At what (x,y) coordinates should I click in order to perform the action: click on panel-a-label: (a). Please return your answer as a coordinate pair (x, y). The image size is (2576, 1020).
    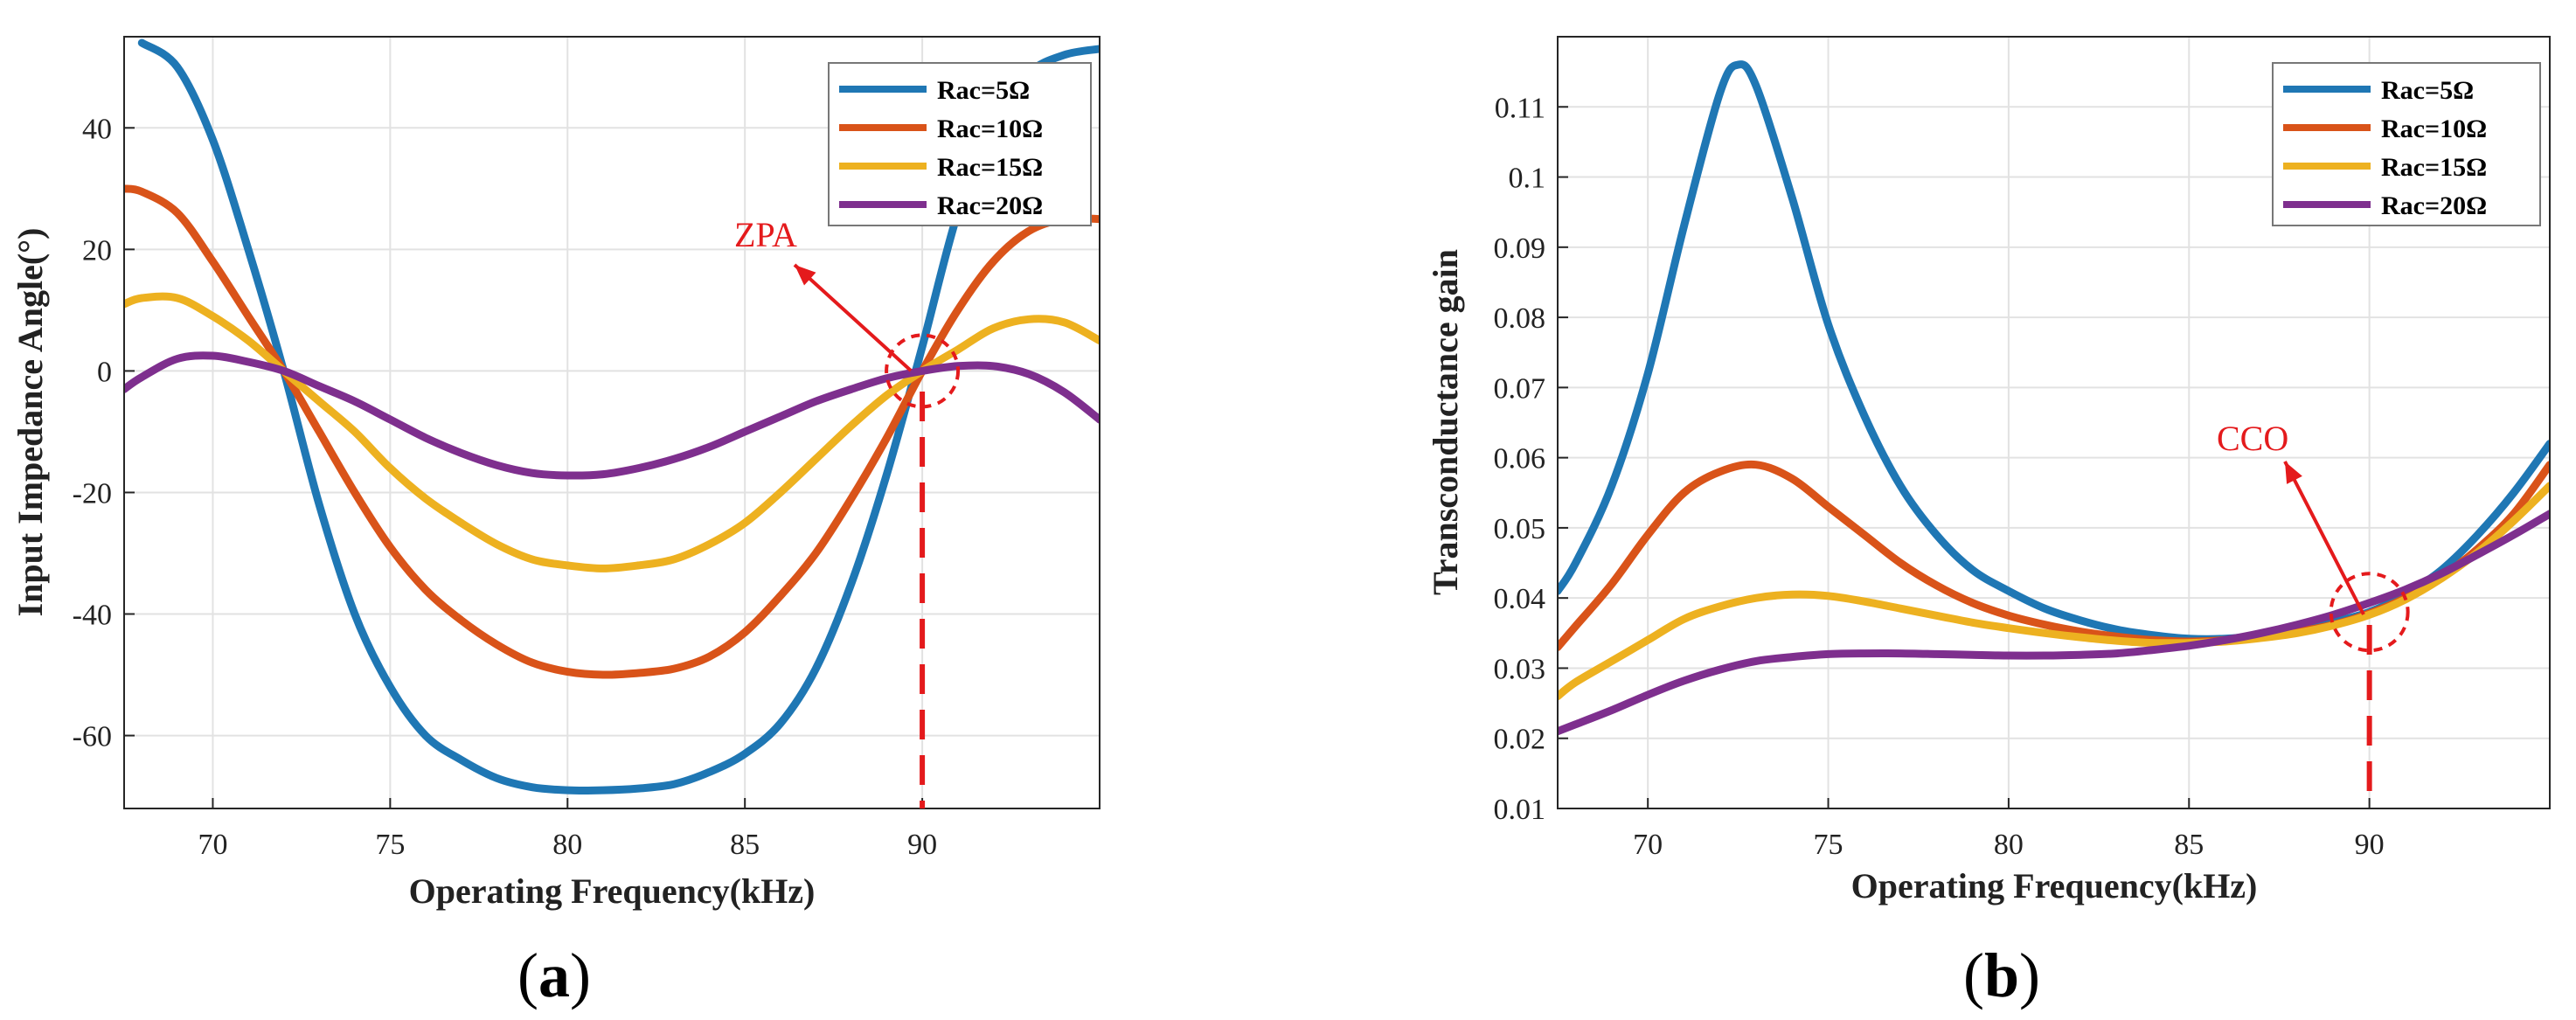
    Looking at the image, I should click on (554, 975).